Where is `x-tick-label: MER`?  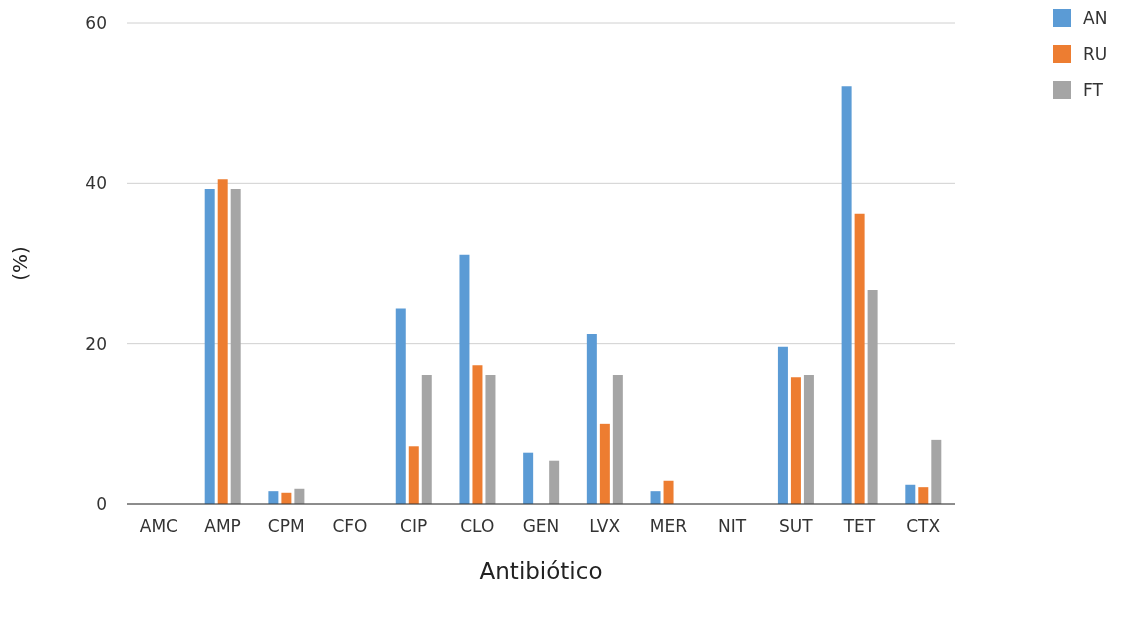 x-tick-label: MER is located at coordinates (668, 526).